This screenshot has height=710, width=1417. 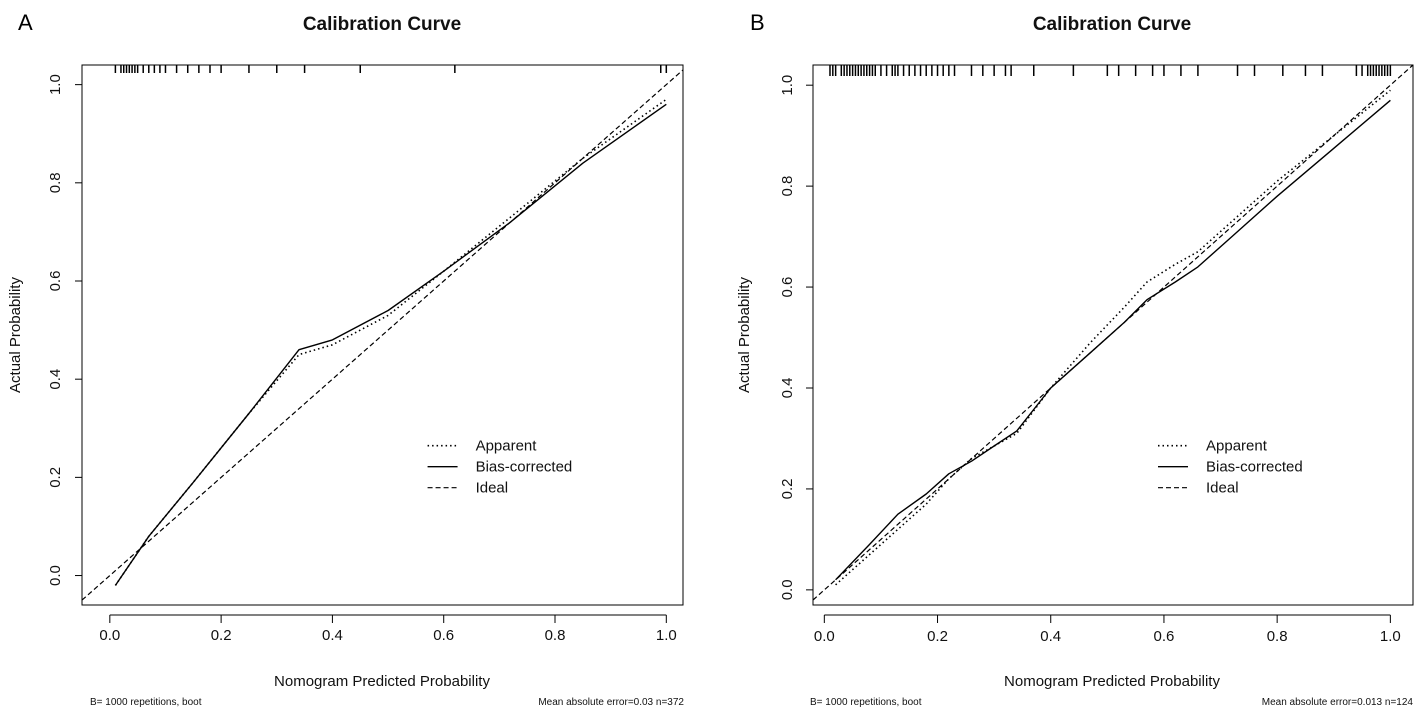 I want to click on chart-b-ytick-label: 0.6, so click(x=787, y=287).